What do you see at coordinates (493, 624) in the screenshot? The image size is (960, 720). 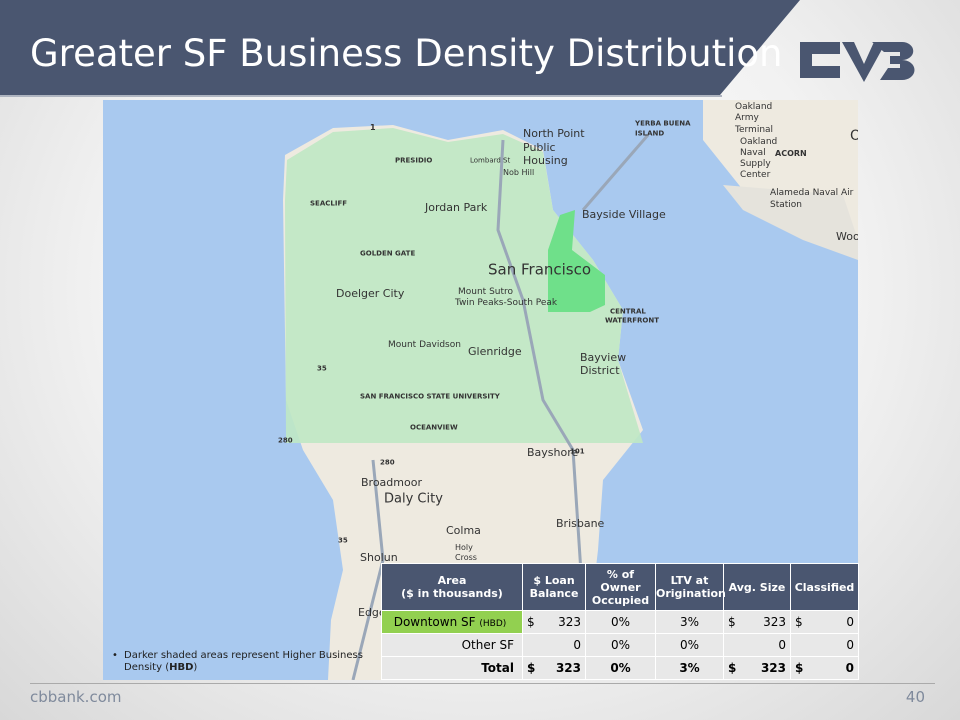 I see `area-tag: (HBD)` at bounding box center [493, 624].